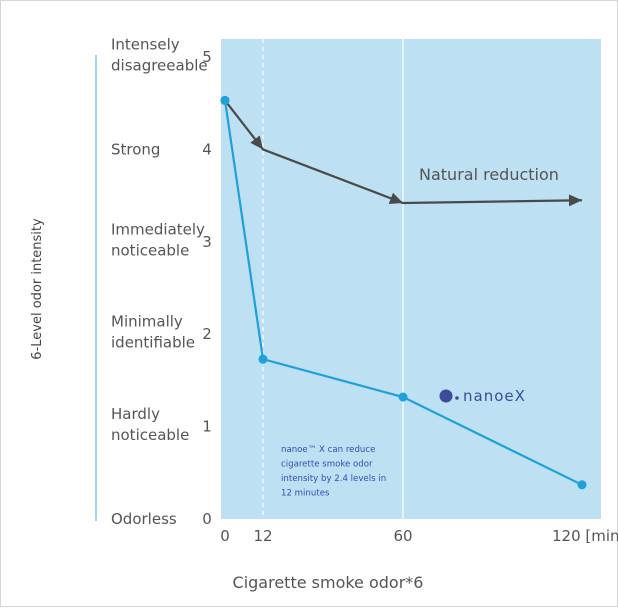 The image size is (618, 608). What do you see at coordinates (158, 229) in the screenshot?
I see `y-level-label: Immediately` at bounding box center [158, 229].